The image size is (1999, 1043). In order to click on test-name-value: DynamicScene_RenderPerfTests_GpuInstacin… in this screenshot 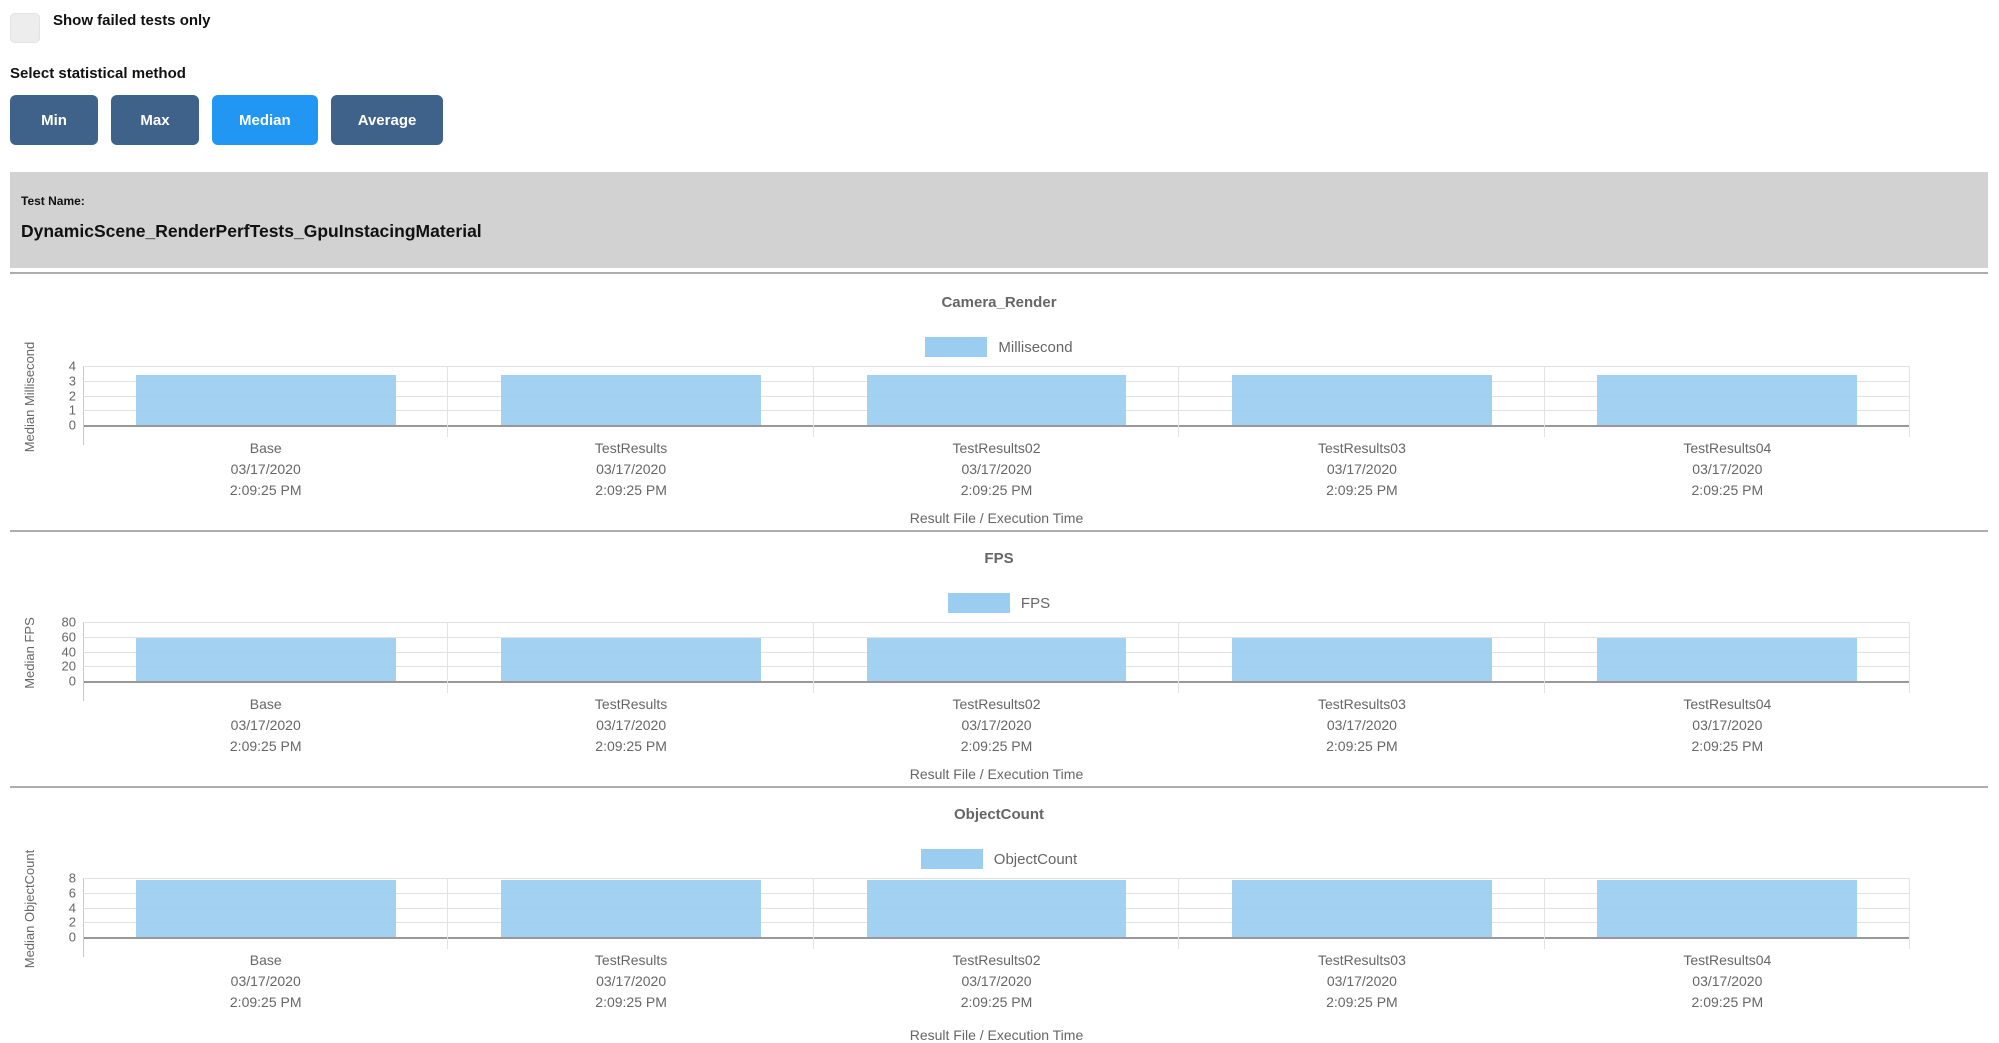, I will do `click(251, 231)`.